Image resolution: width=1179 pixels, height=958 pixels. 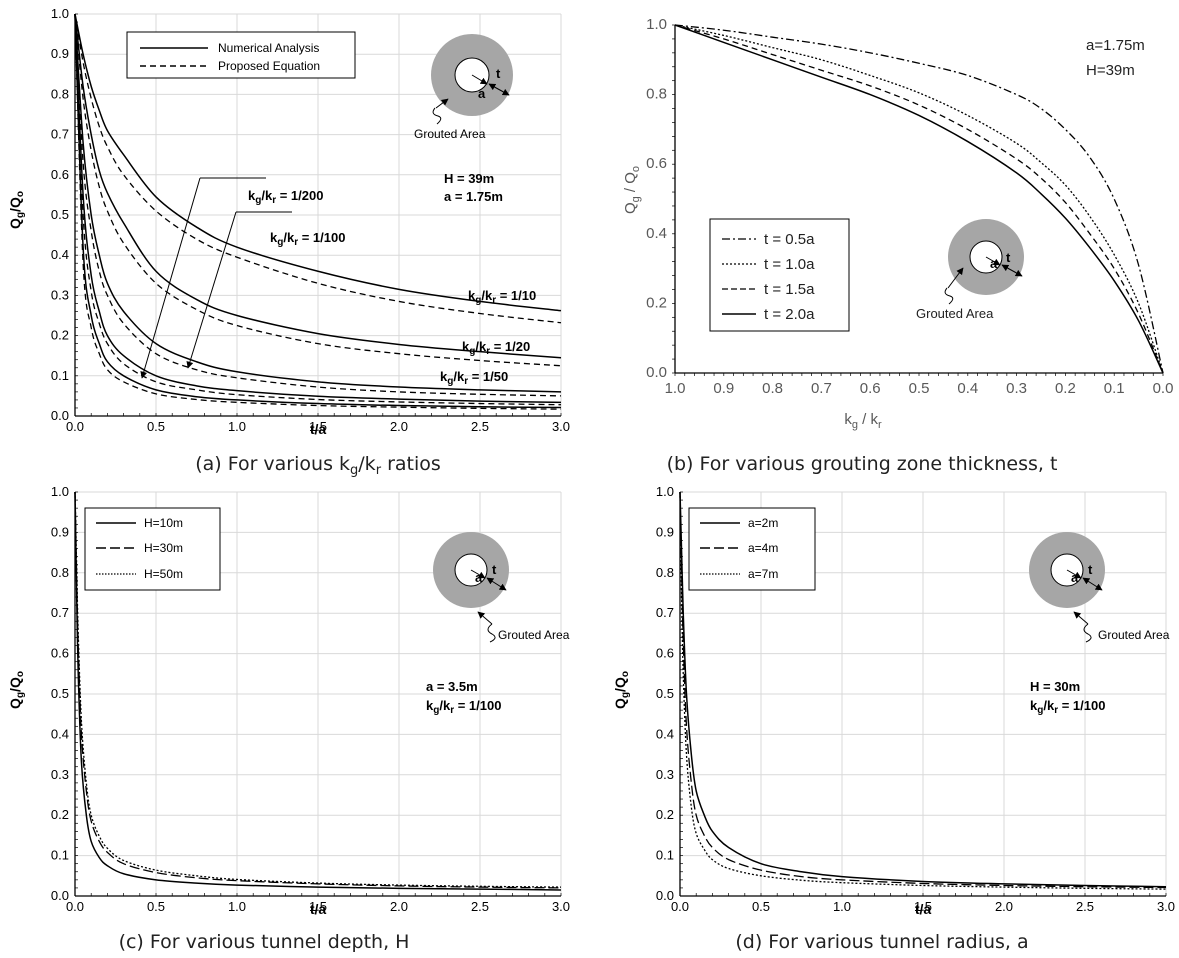 What do you see at coordinates (60, 375) in the screenshot?
I see `panel-a-y-tick-label: 0.1` at bounding box center [60, 375].